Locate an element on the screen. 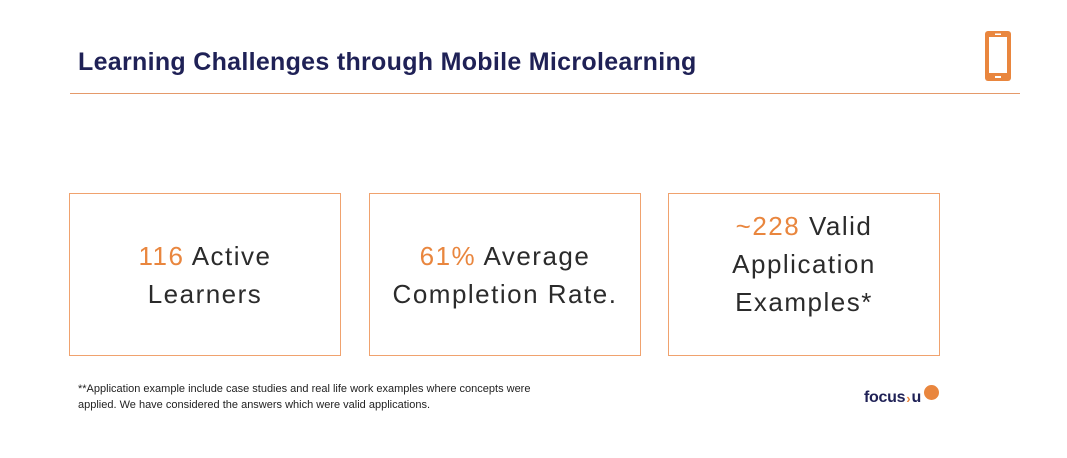  stat-label: Active is located at coordinates (231, 255).